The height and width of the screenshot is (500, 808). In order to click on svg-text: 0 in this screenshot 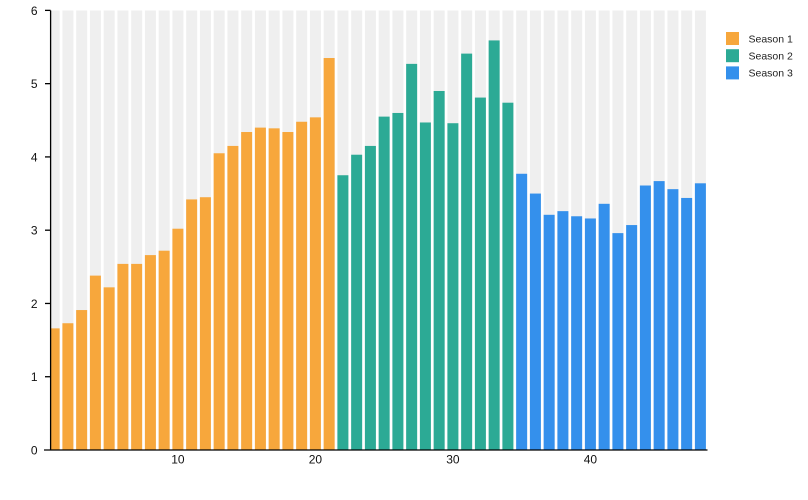, I will do `click(34, 451)`.